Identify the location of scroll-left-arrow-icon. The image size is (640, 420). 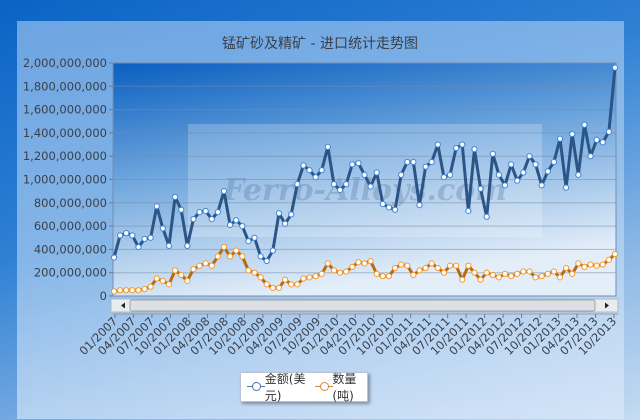
(123, 305).